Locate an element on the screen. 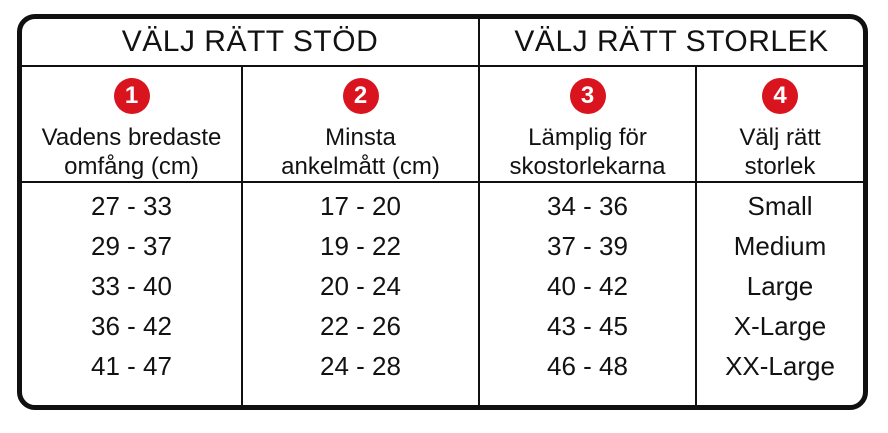 The height and width of the screenshot is (433, 888). data-column-size: Small Medium Large X-Large XX-Large is located at coordinates (780, 294).